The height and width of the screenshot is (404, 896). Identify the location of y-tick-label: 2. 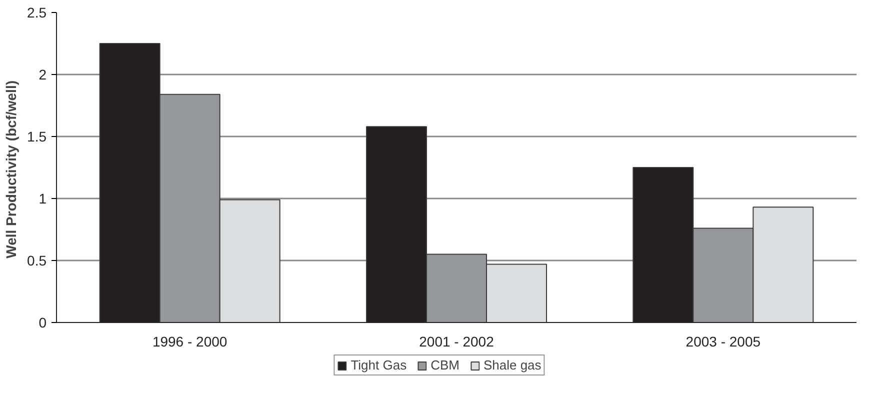
(42, 74).